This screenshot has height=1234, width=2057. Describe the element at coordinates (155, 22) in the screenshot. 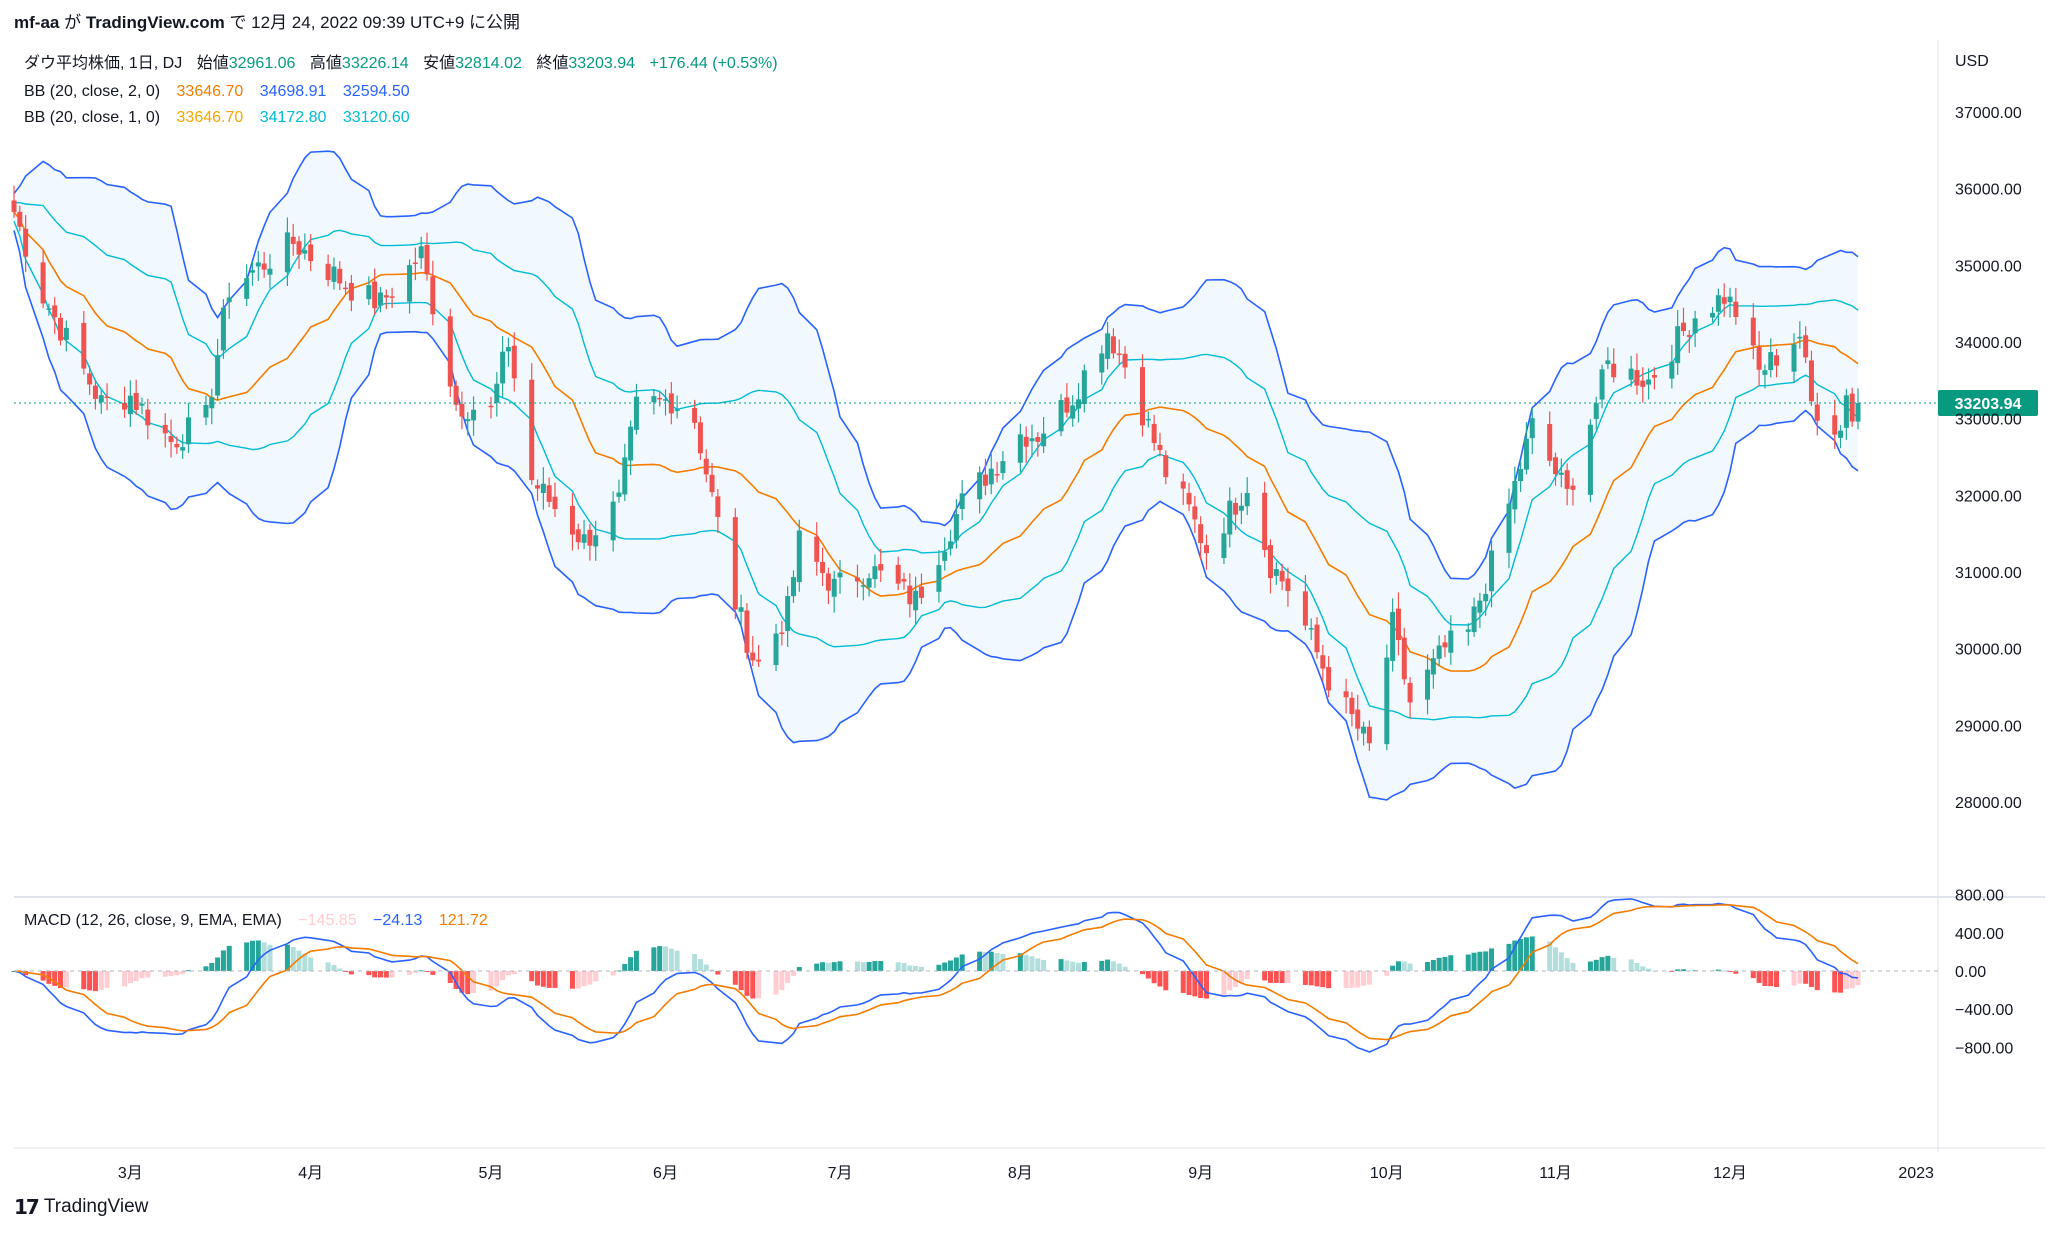

I see `site-name: TradingView.com` at that location.